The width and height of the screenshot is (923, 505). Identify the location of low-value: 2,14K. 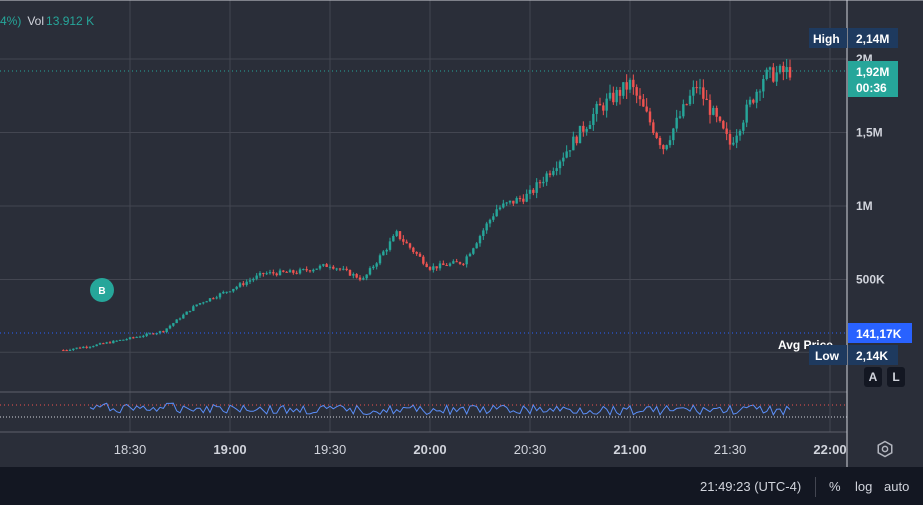
(872, 356).